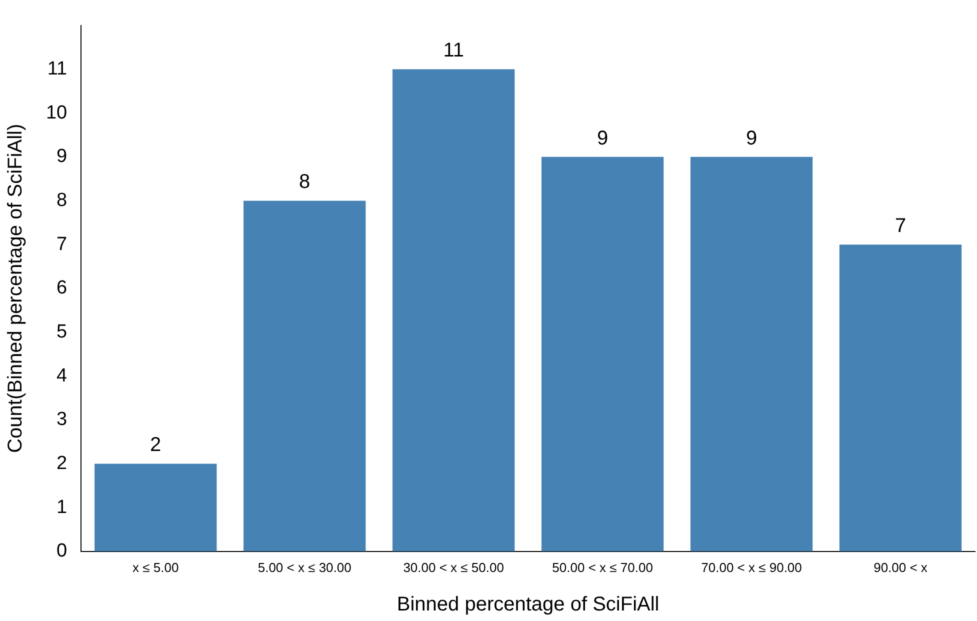  I want to click on y-tick-label: 3, so click(62, 419).